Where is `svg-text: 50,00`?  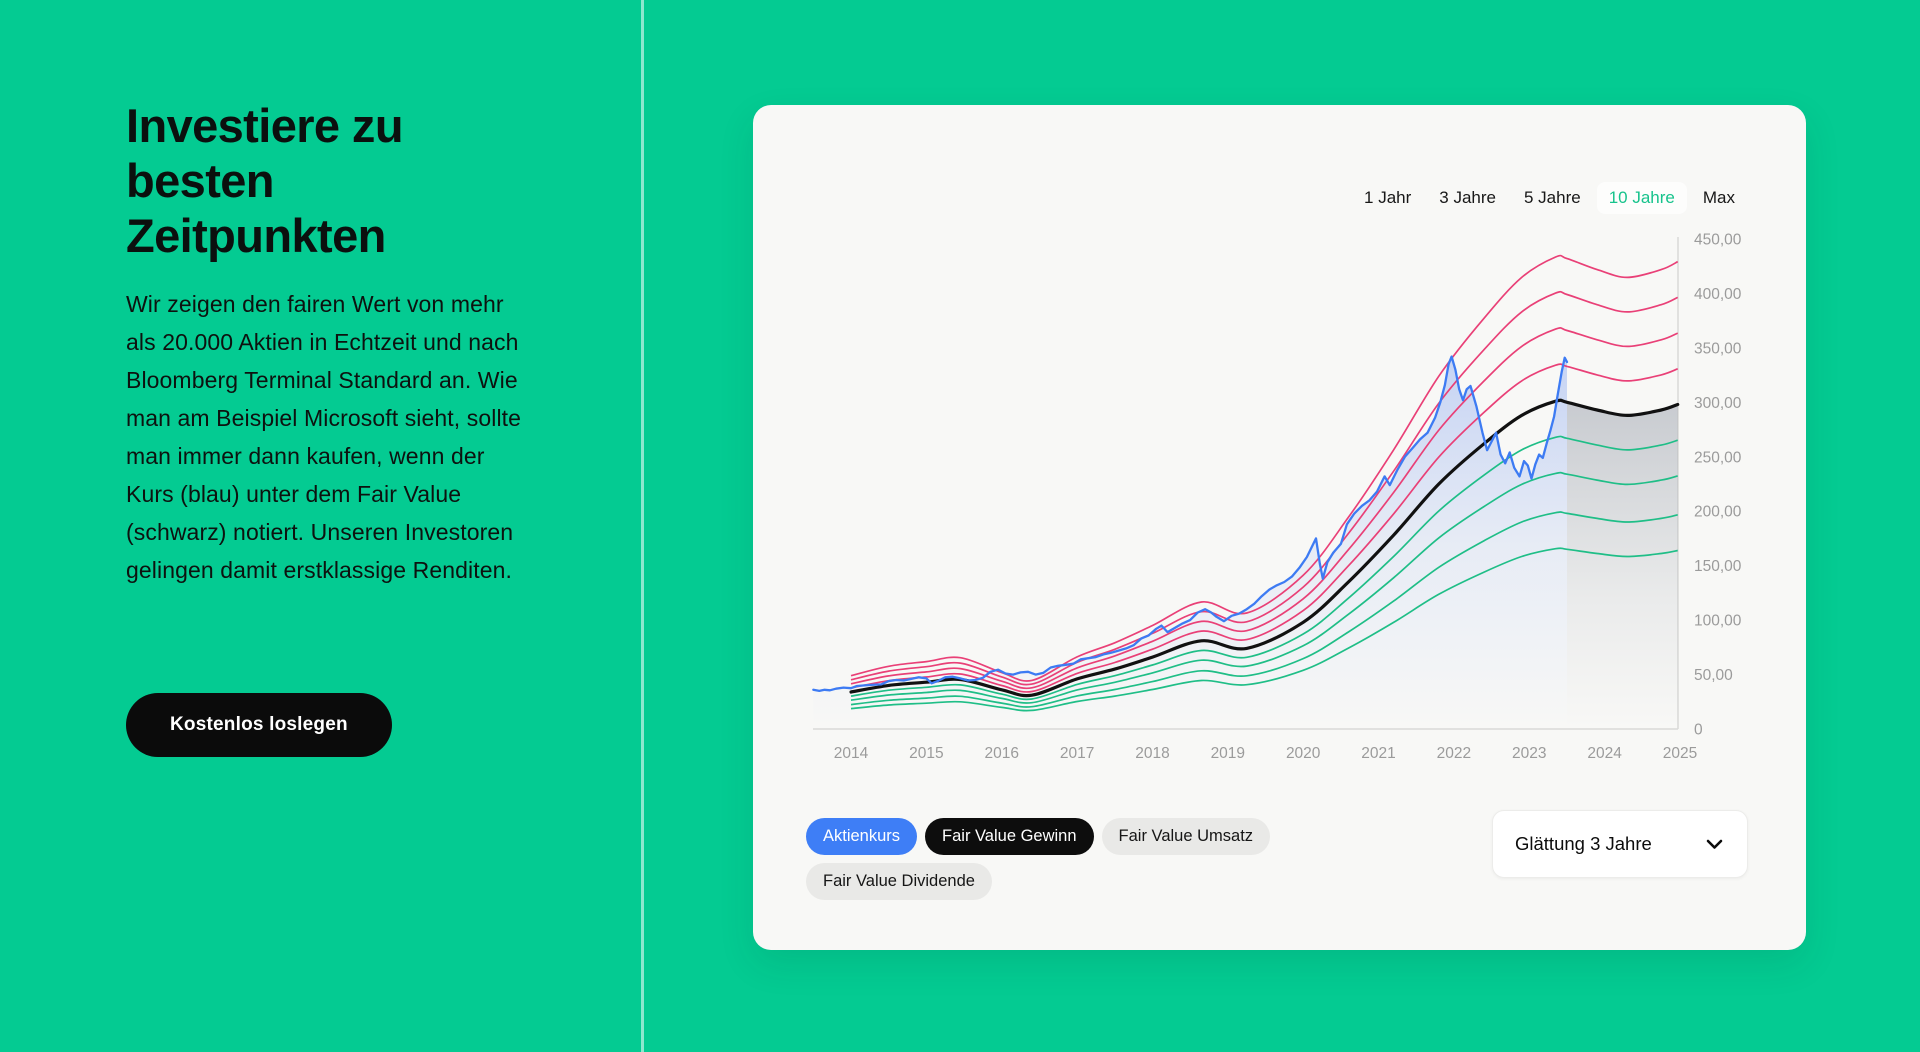
svg-text: 50,00 is located at coordinates (1713, 675).